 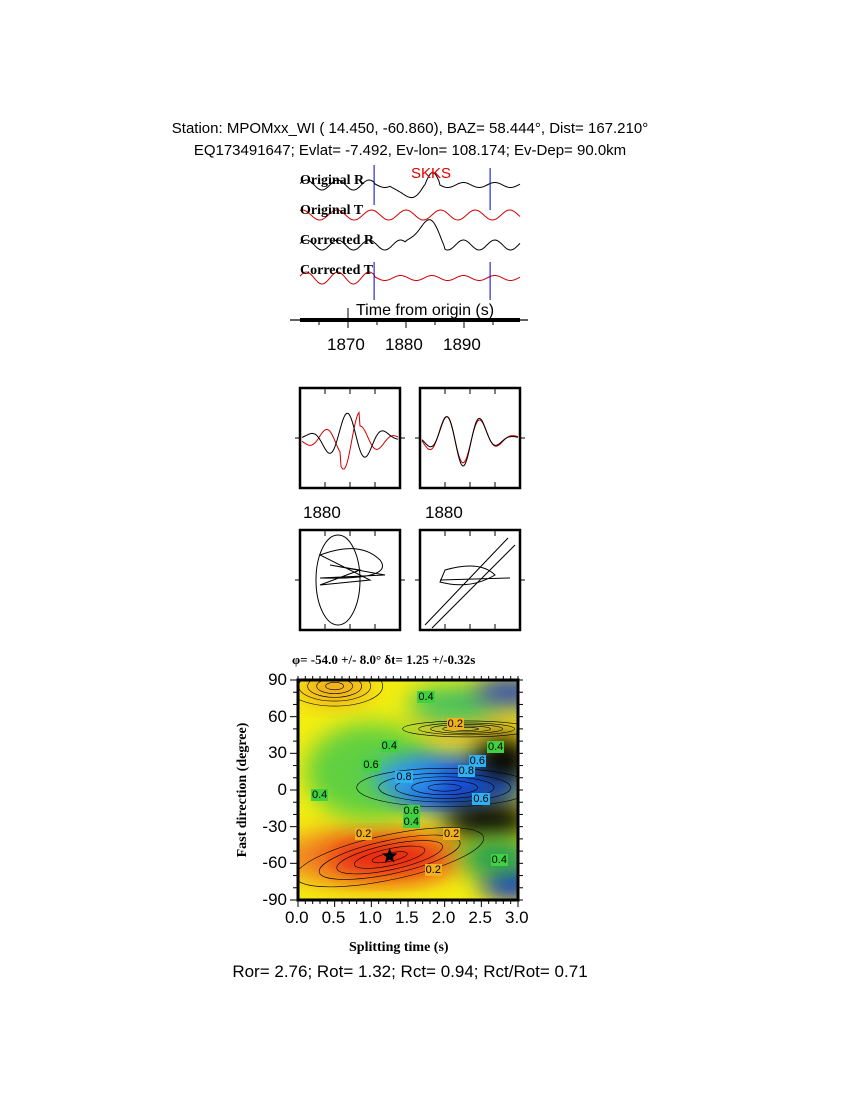 I want to click on trace-label-original-r: Original R, so click(x=332, y=180).